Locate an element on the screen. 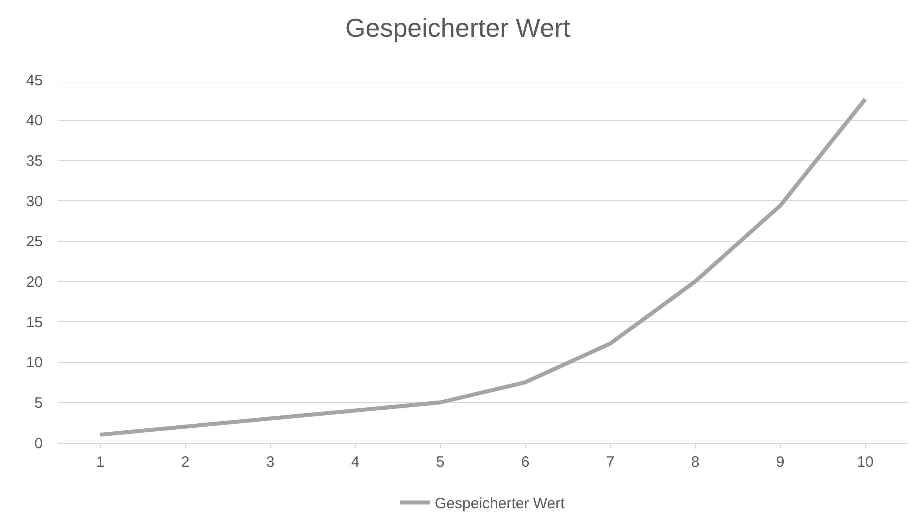 This screenshot has width=916, height=531. x-tick-label: 7 is located at coordinates (610, 462).